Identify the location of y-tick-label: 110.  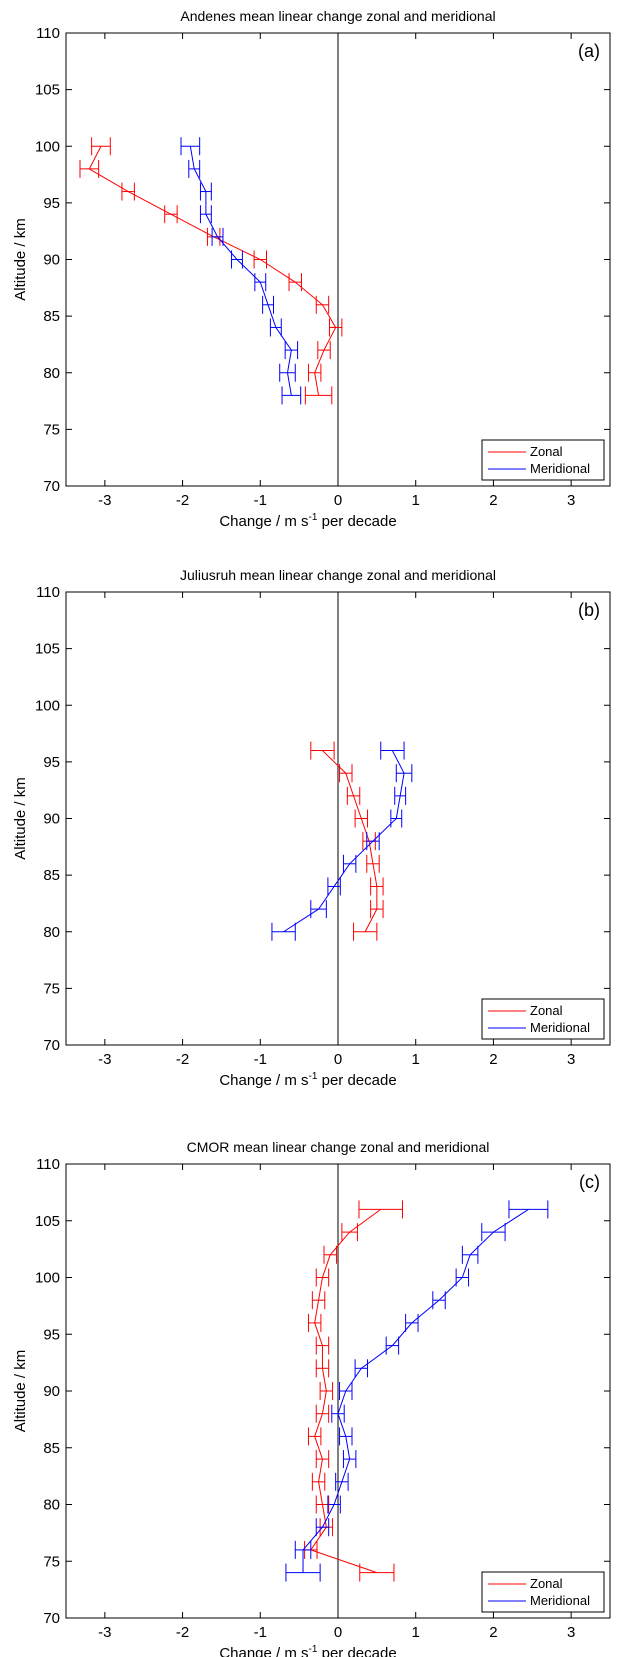
(48, 592).